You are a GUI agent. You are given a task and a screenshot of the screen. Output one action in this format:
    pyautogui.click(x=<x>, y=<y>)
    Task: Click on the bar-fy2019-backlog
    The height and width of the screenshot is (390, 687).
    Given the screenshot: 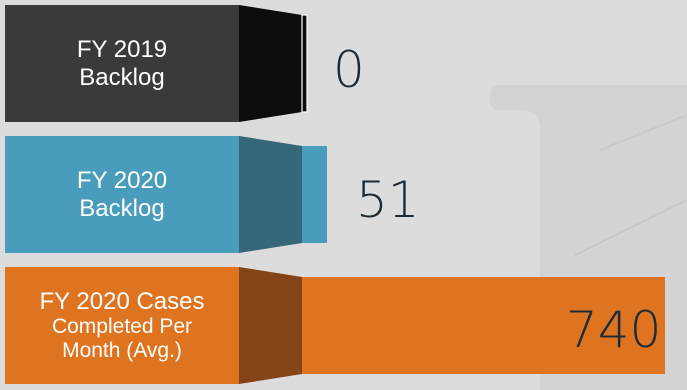 What is the action you would take?
    pyautogui.click(x=304, y=63)
    